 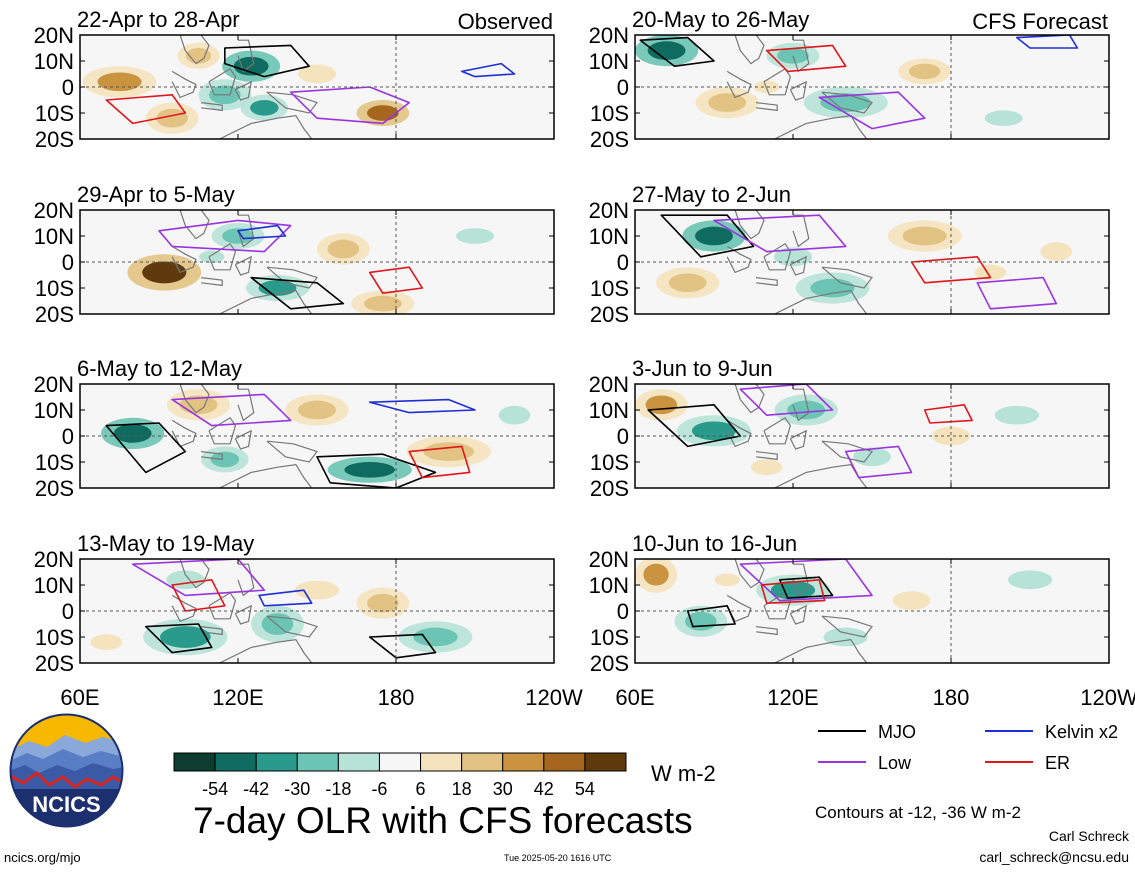 I want to click on panel-title: 27-May to 2-Jun, so click(x=711, y=194).